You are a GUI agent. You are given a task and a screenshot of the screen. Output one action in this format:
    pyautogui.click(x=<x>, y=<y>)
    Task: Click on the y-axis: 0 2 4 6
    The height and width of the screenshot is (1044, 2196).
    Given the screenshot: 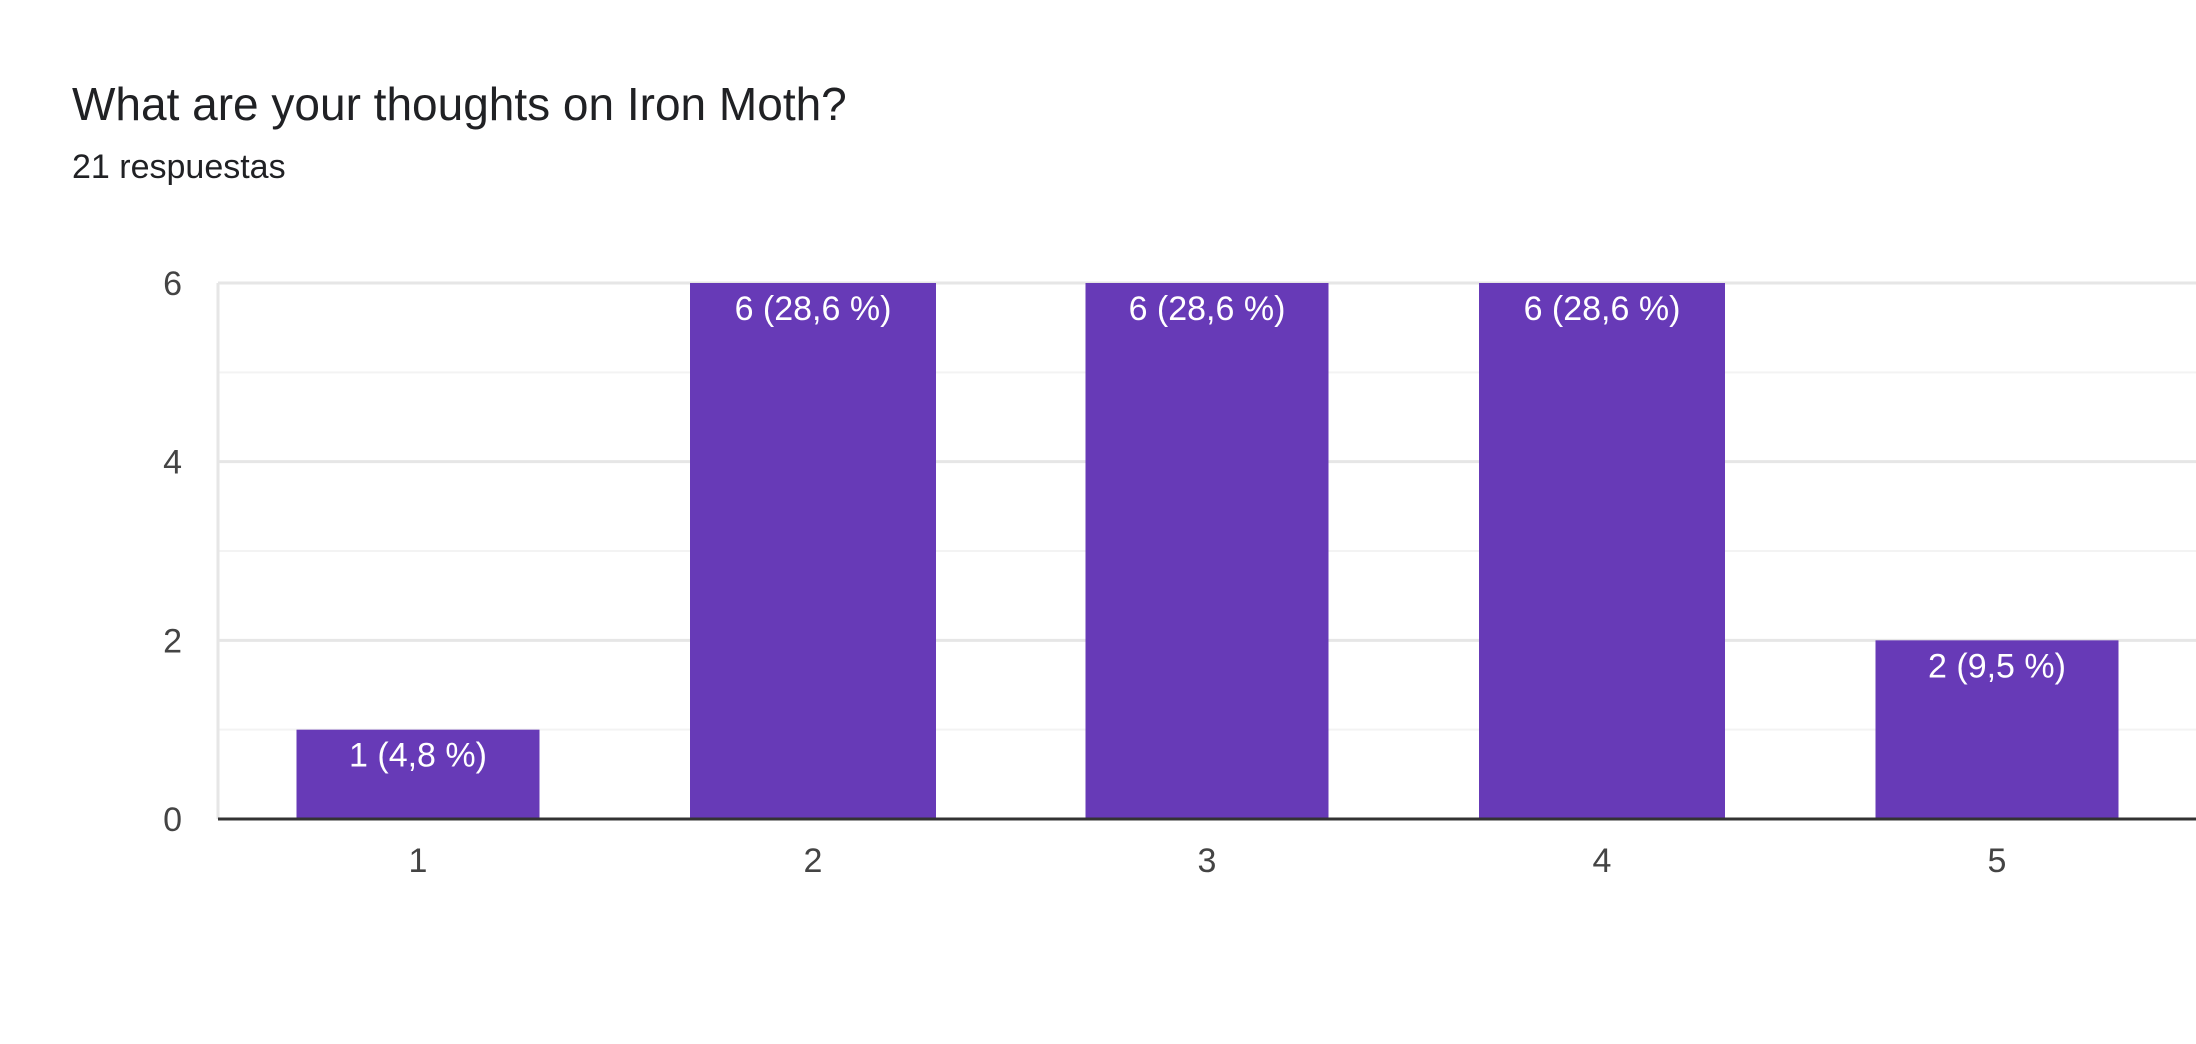 What is the action you would take?
    pyautogui.click(x=172, y=552)
    